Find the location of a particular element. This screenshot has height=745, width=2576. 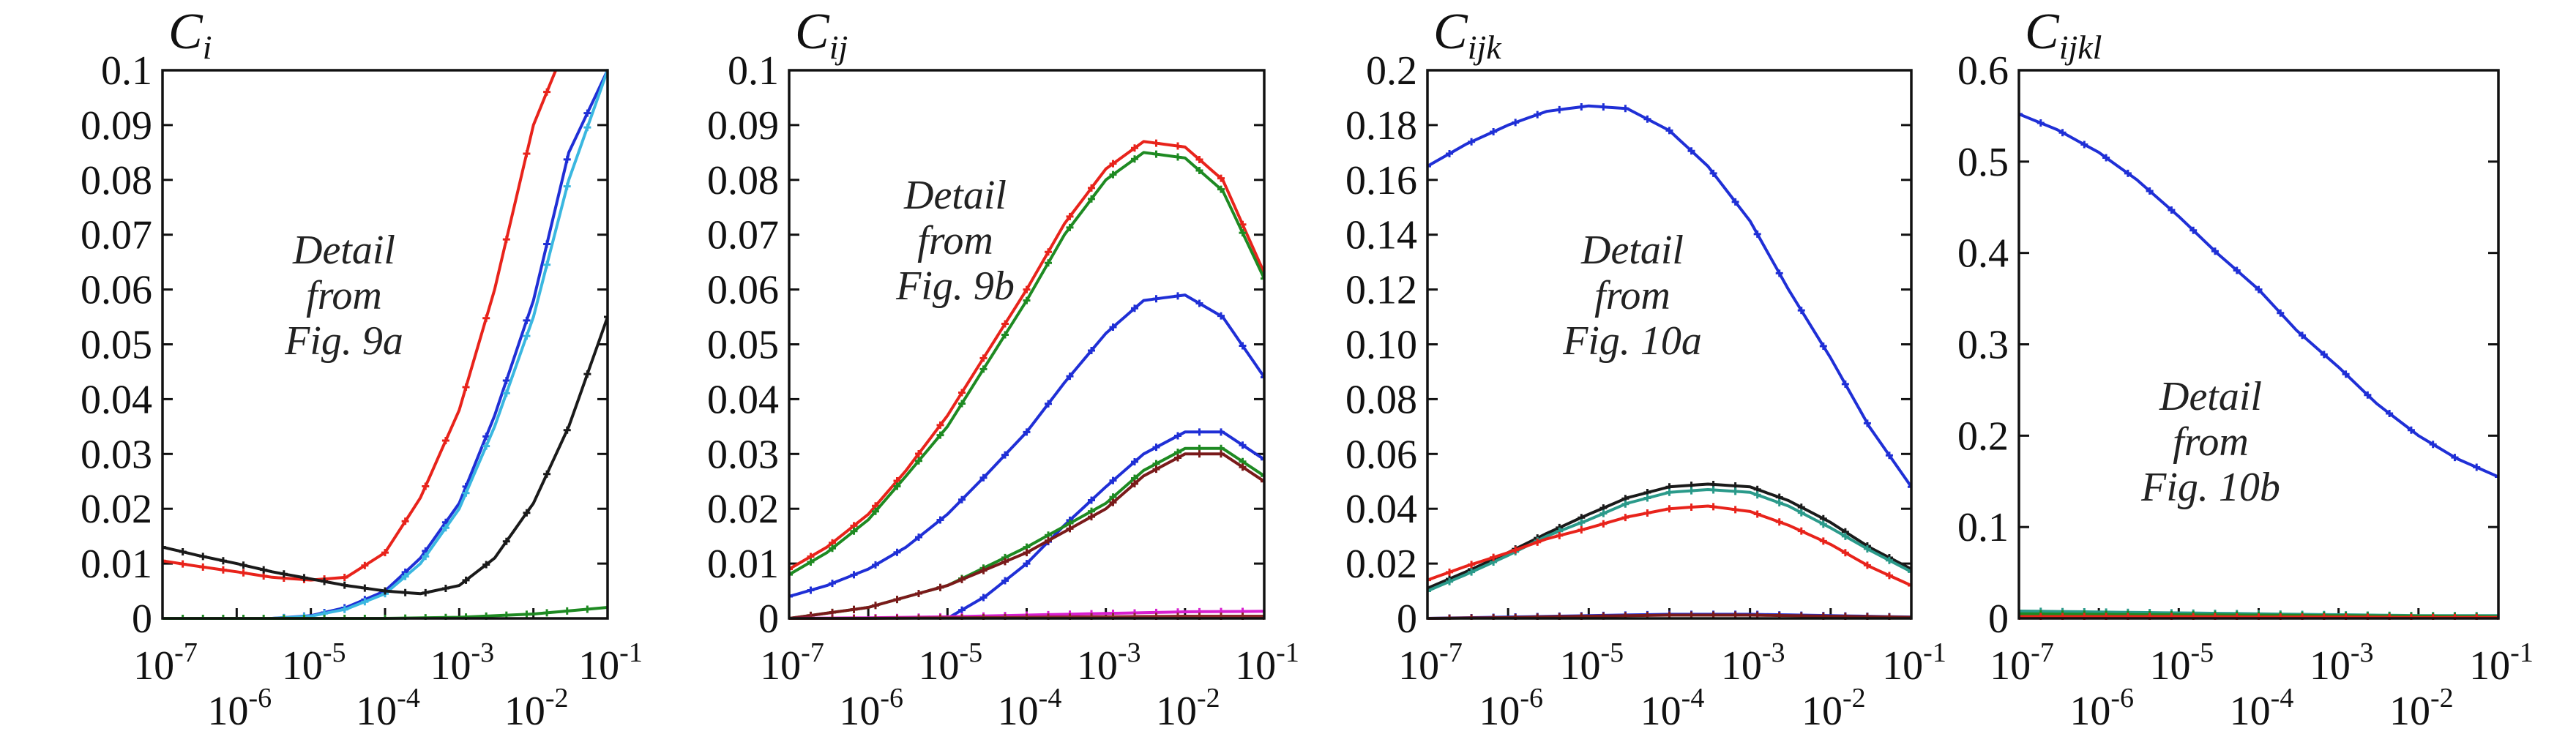

x-tick-label: 10⁻² is located at coordinates (536, 709).